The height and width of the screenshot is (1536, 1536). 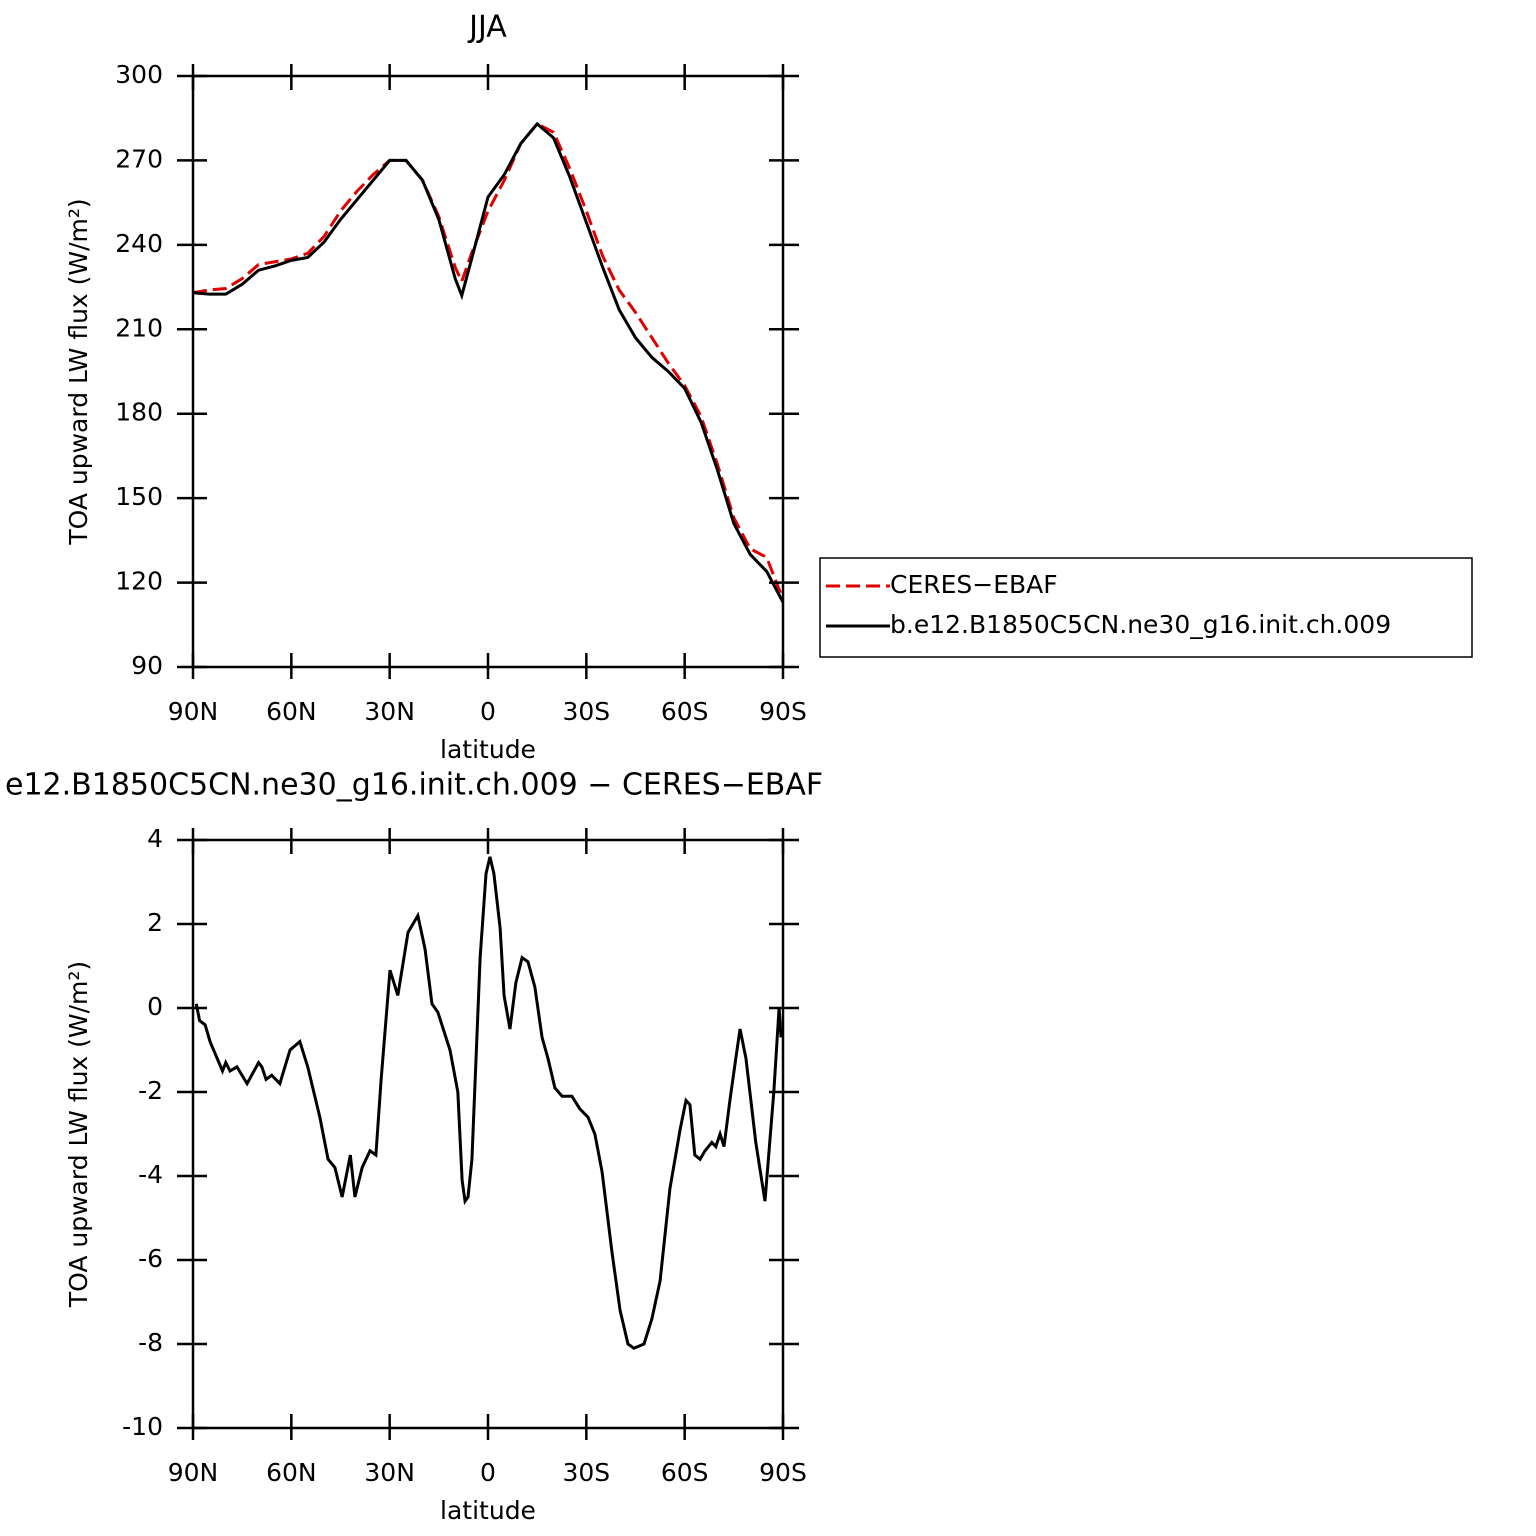 I want to click on y-tick-label: 0, so click(x=155, y=1006).